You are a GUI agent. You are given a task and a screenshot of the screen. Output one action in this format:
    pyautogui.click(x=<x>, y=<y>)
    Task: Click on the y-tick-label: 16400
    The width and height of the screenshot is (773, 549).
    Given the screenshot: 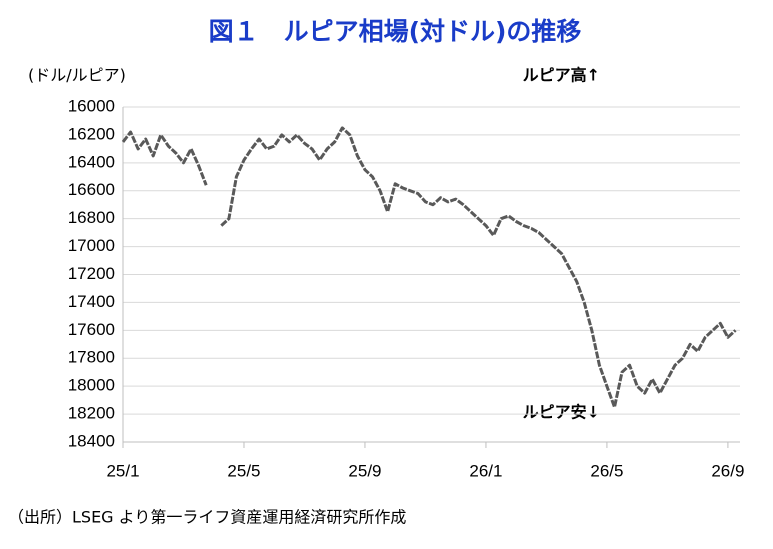 What is the action you would take?
    pyautogui.click(x=91, y=161)
    